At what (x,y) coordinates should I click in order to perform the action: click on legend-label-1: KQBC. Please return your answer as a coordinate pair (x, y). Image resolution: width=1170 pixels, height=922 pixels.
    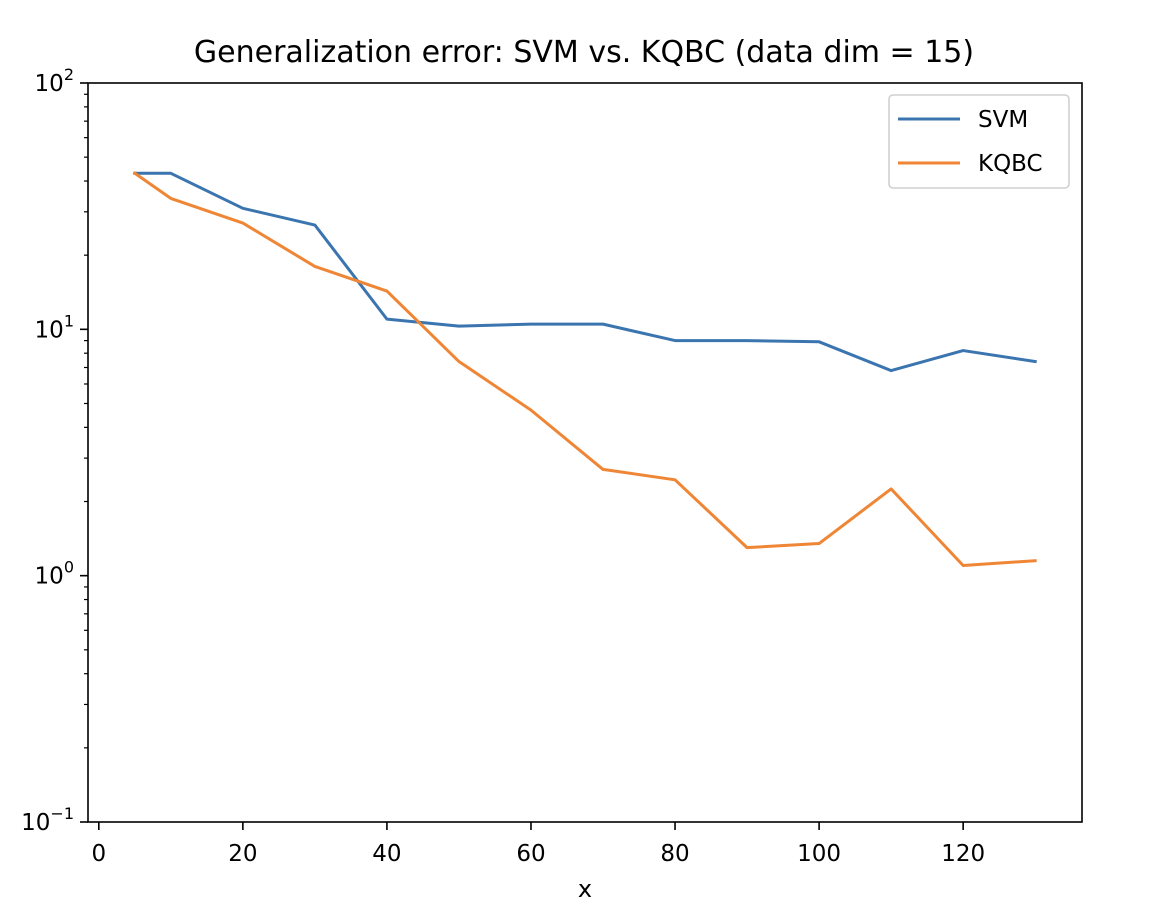
    Looking at the image, I should click on (1010, 164).